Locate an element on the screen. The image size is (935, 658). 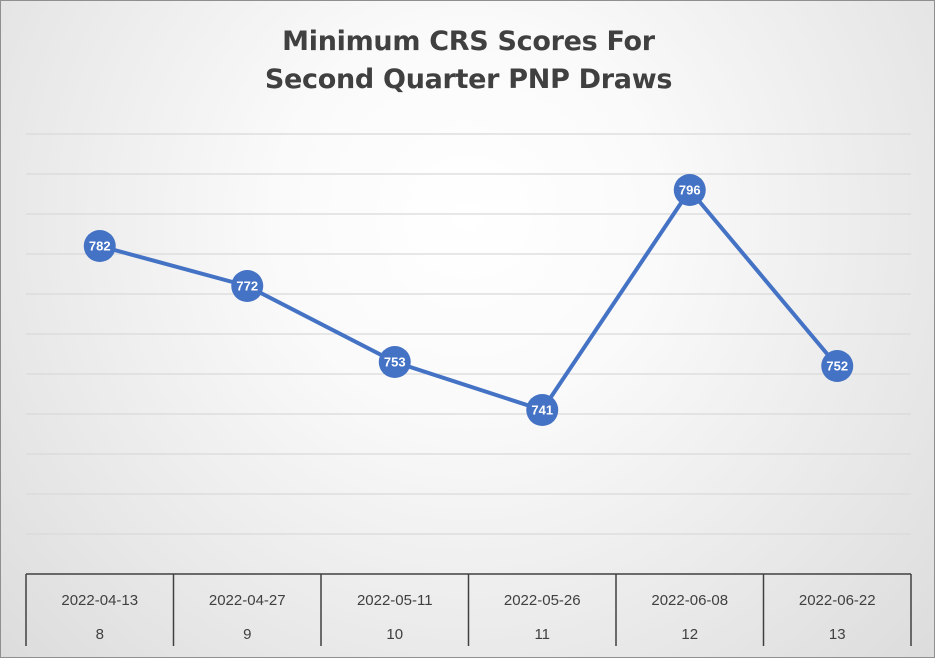
draw-number-label: 13 is located at coordinates (837, 634).